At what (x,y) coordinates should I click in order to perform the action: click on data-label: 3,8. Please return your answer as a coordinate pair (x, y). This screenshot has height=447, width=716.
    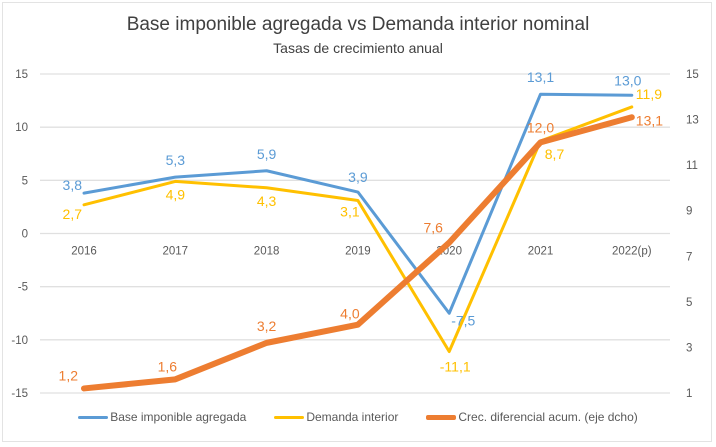
    Looking at the image, I should click on (73, 185).